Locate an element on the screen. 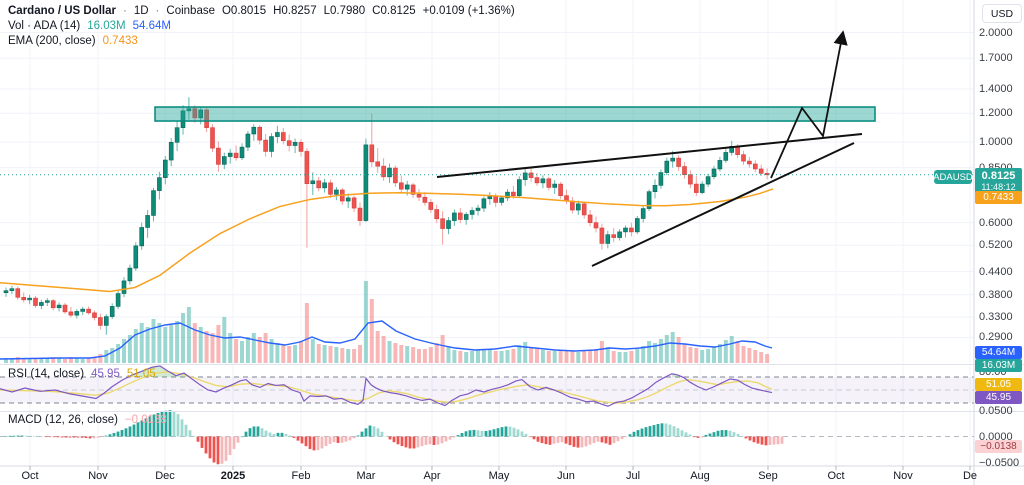 This screenshot has width=1024, height=485. rsi-legend-row: RSI (14, close) 45.95 51.05 is located at coordinates (82, 374).